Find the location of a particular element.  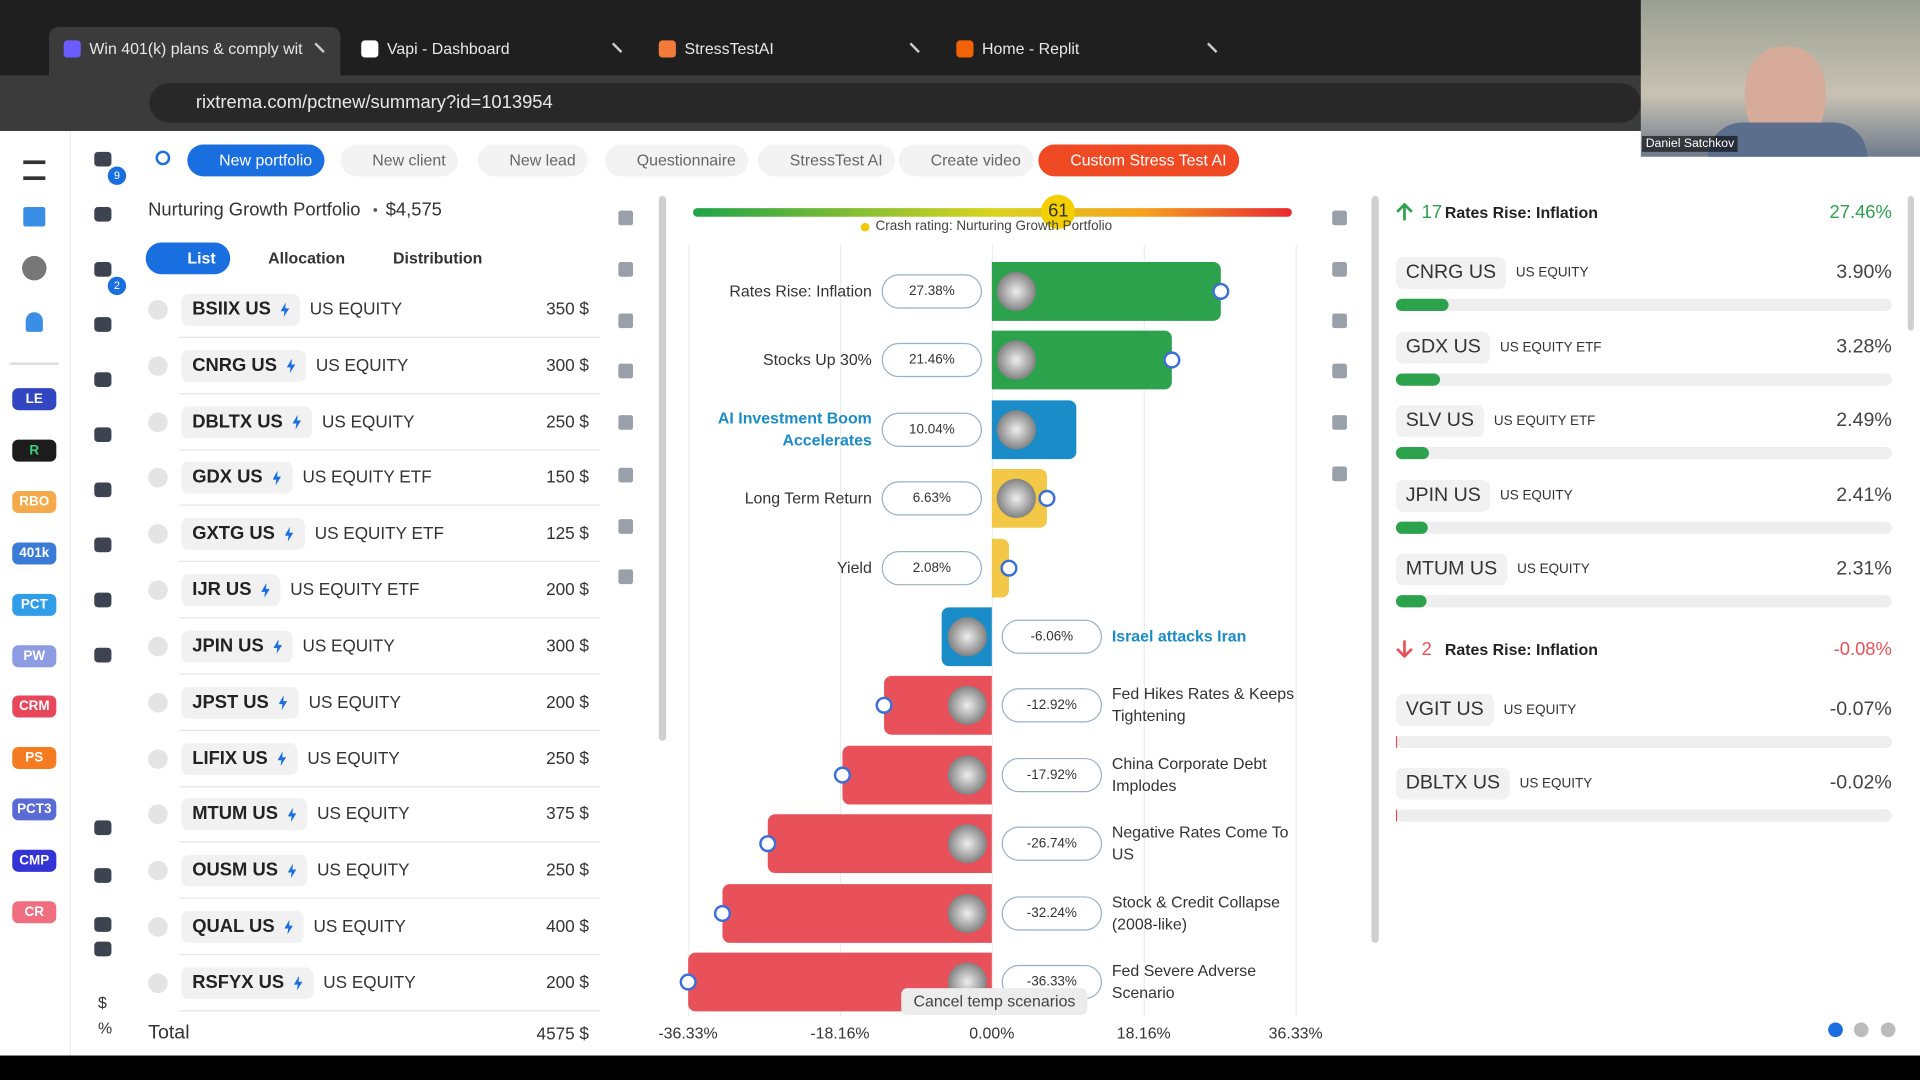

toolbar-button: New portfolio is located at coordinates (256, 160).